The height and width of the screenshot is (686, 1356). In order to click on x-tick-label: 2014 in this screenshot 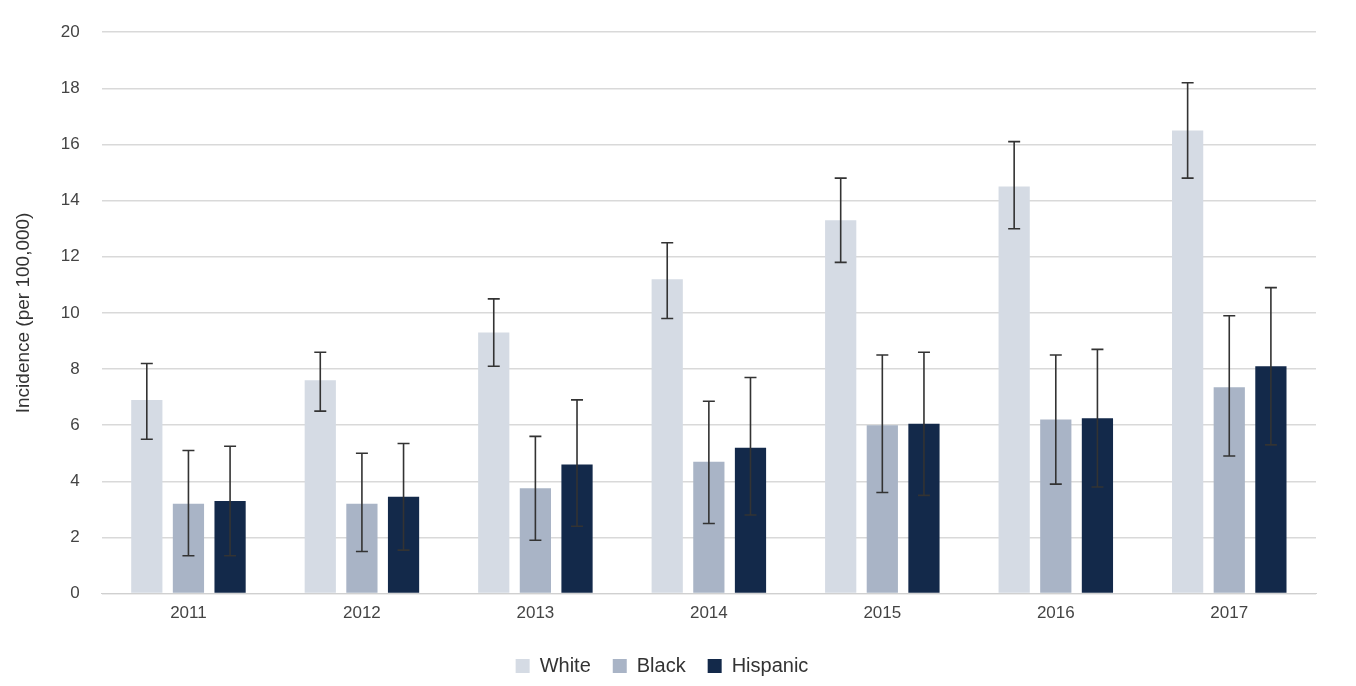, I will do `click(708, 613)`.